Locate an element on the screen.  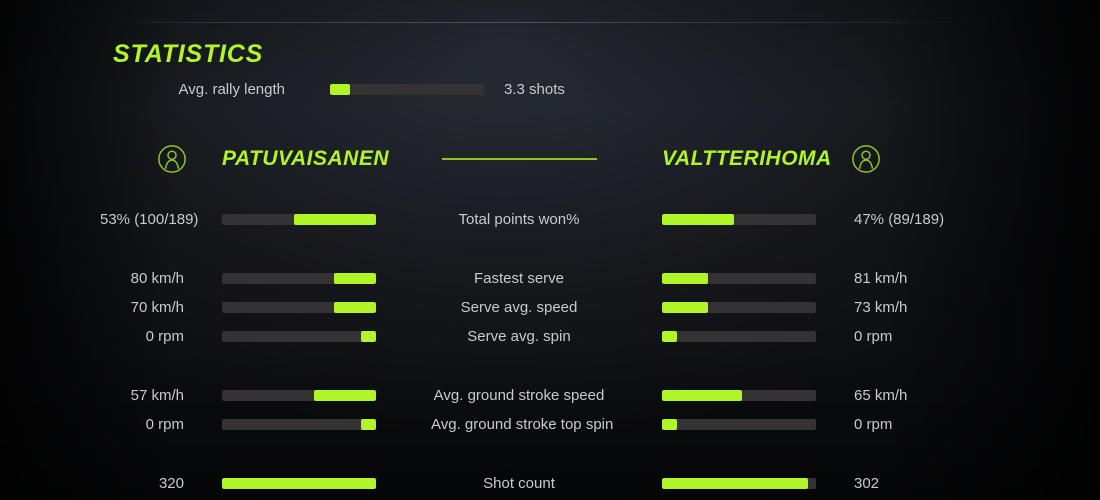
stat-value-right-avg-ground-stroke-speed: 65 km/h is located at coordinates (881, 395).